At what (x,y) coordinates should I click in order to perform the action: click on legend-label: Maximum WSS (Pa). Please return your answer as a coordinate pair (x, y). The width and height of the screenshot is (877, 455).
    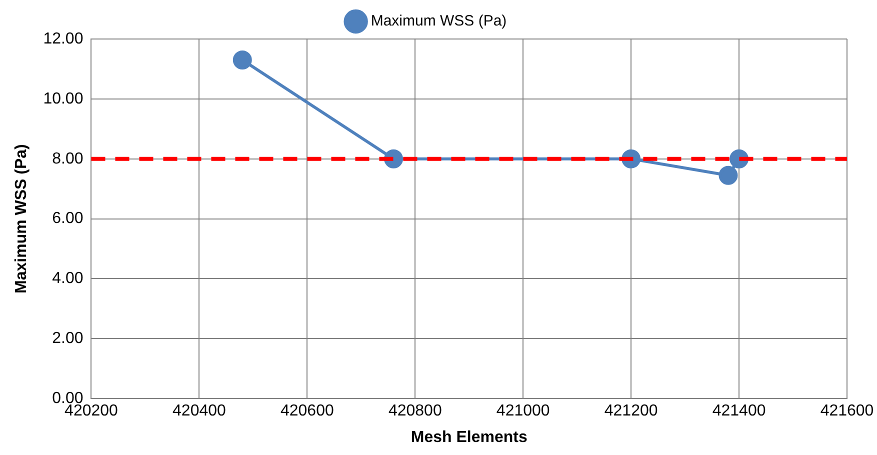
    Looking at the image, I should click on (438, 21).